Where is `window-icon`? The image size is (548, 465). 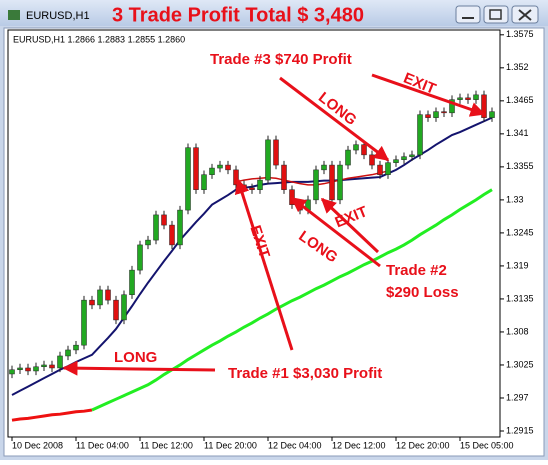 window-icon is located at coordinates (14, 15).